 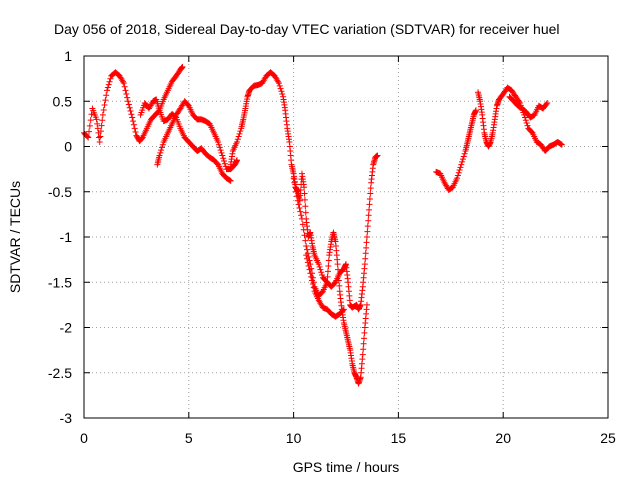 What do you see at coordinates (294, 438) in the screenshot?
I see `x-tick-label: 10` at bounding box center [294, 438].